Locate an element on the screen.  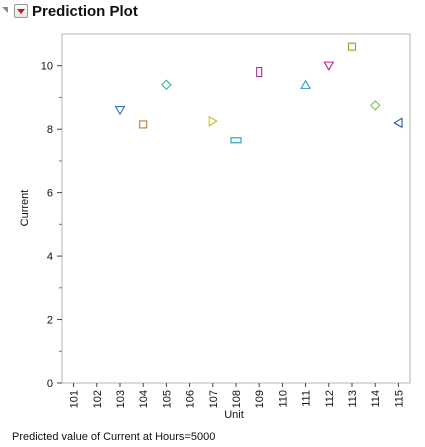
x-tick-label: 107 is located at coordinates (214, 399).